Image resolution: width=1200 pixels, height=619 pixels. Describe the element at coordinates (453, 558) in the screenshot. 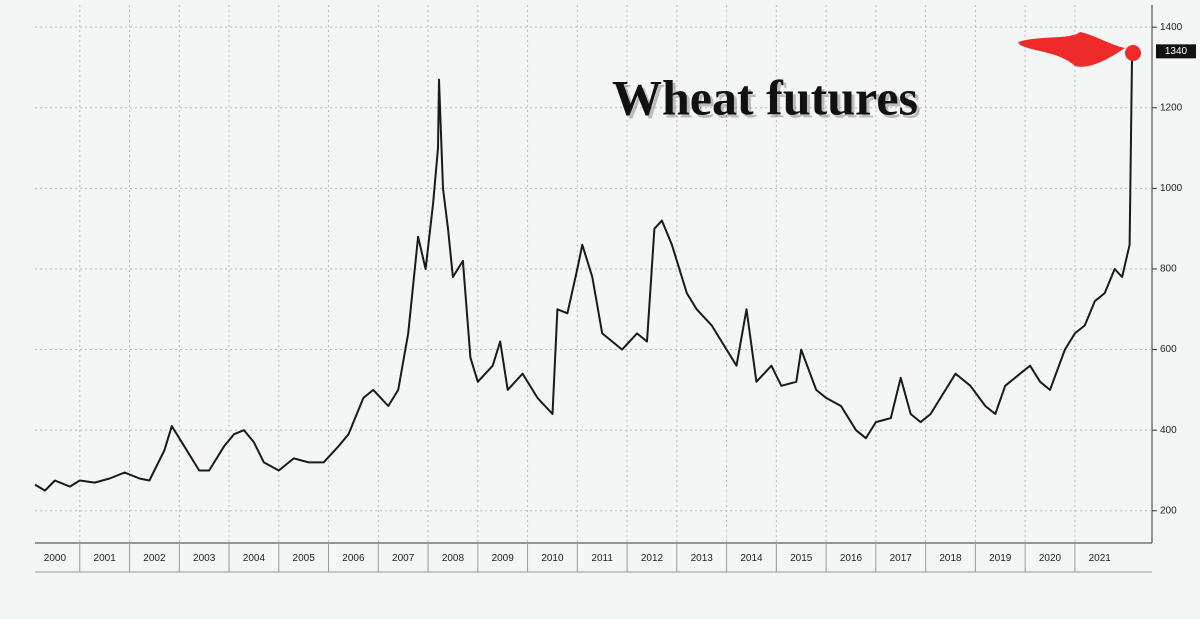

I see `x-tick-label: 2008` at that location.